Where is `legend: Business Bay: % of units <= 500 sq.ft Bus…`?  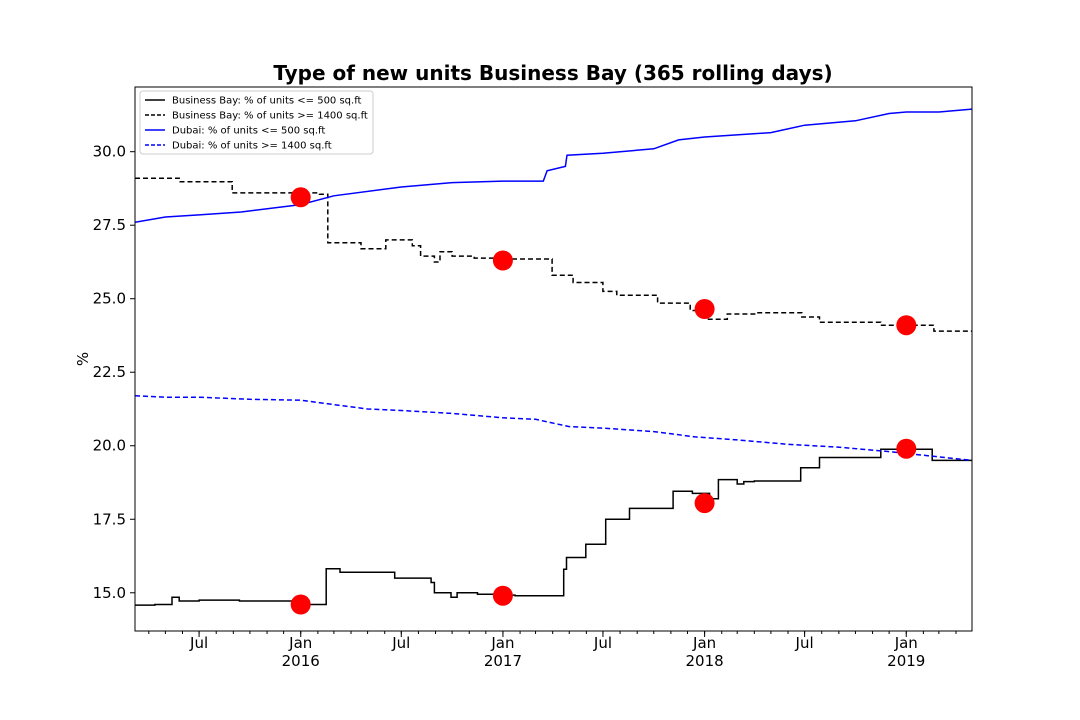 legend: Business Bay: % of units <= 500 sq.ft Bus… is located at coordinates (256, 122).